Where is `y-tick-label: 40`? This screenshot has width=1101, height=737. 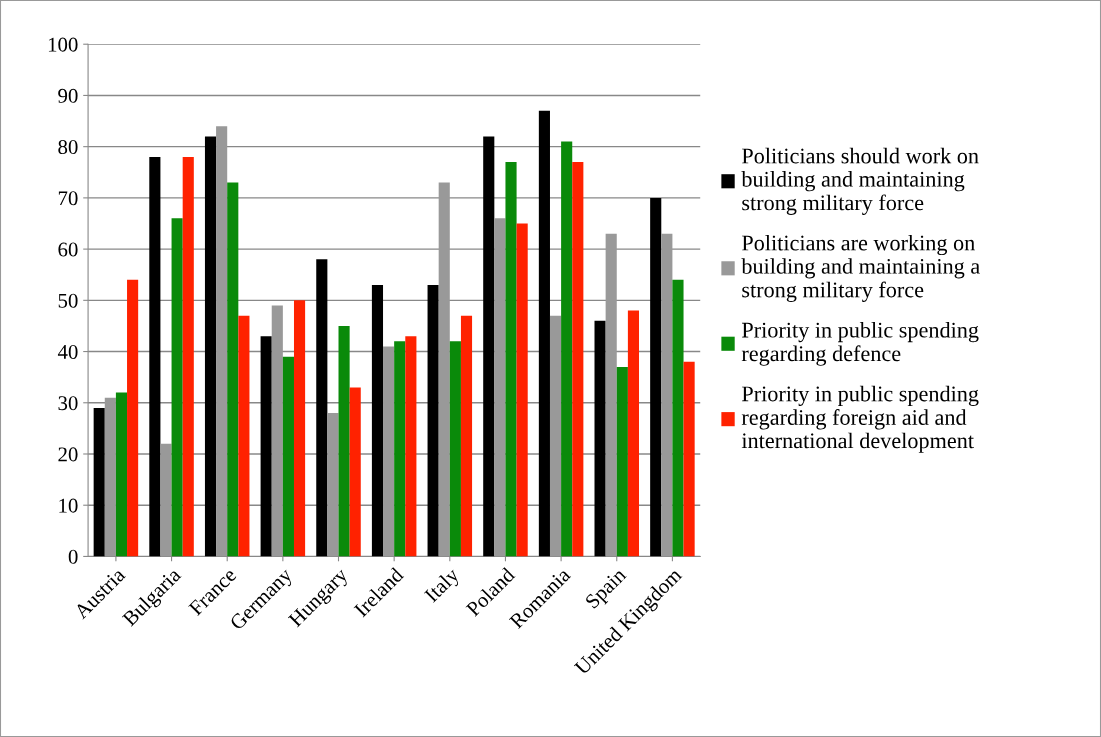 y-tick-label: 40 is located at coordinates (67, 351).